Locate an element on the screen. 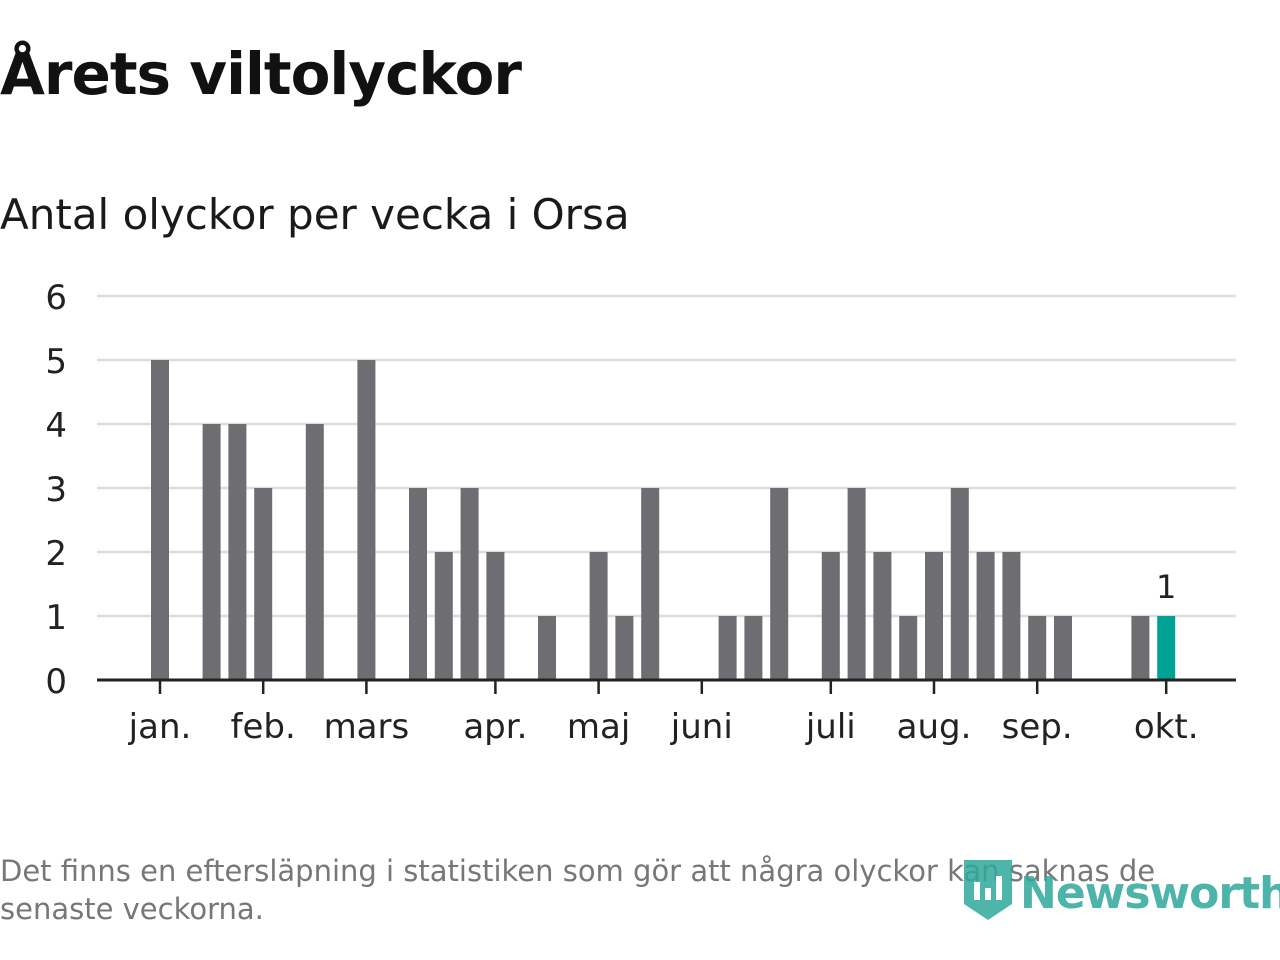  chart-subtitle: Antal olyckor per vecka i Orsa is located at coordinates (315, 214).